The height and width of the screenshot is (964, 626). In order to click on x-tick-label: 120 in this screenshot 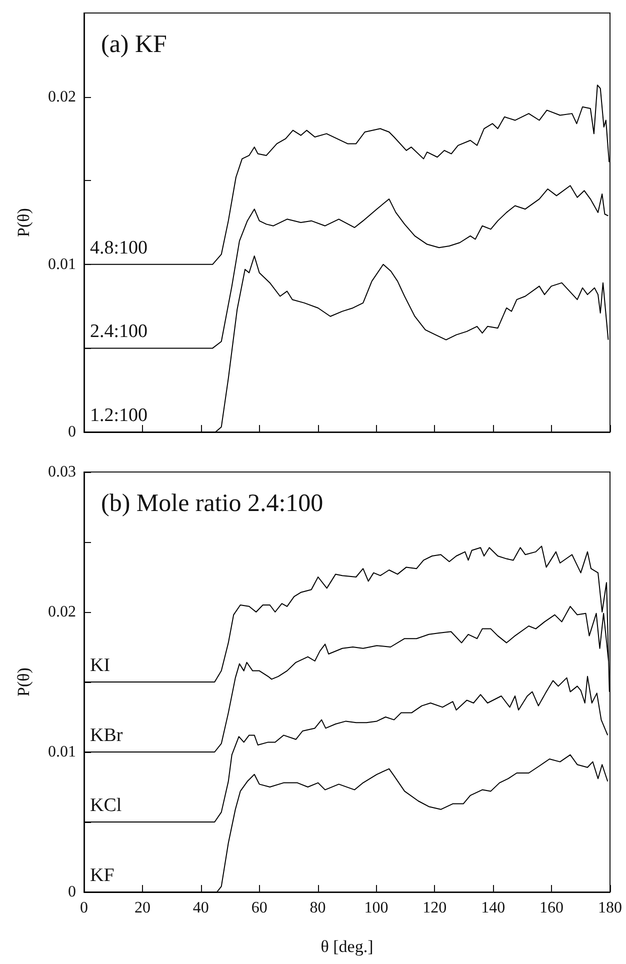, I will do `click(434, 908)`.